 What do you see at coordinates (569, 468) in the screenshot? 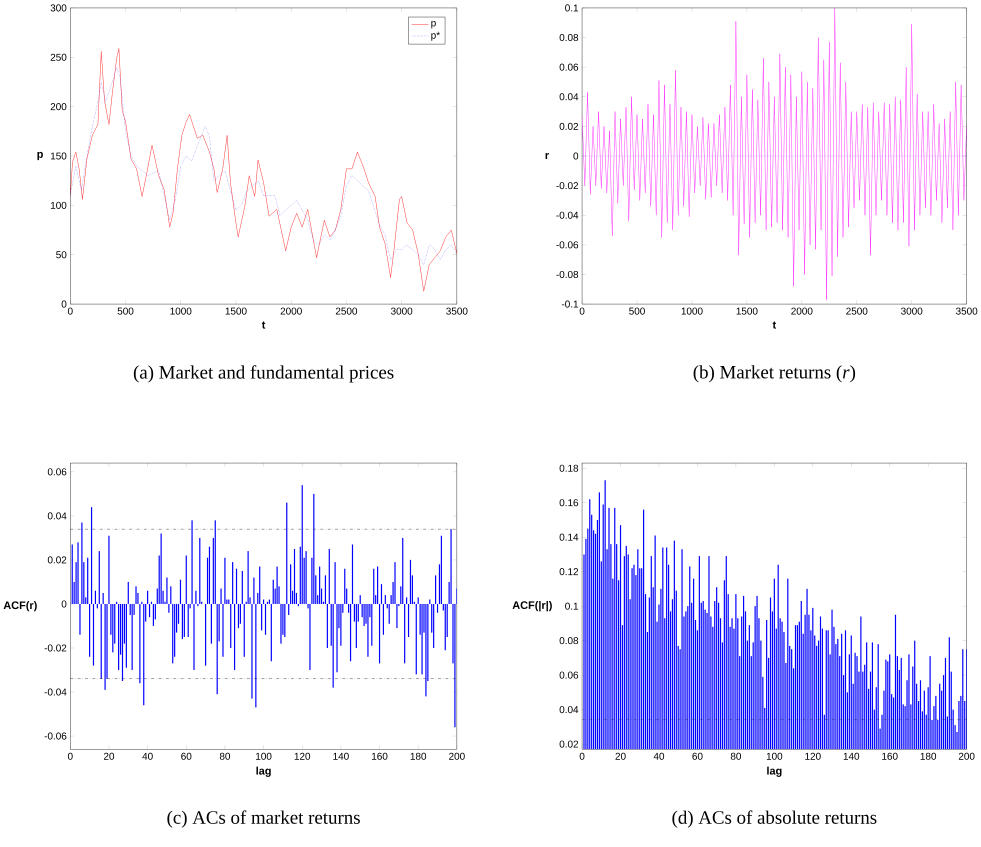
I see `y-tick-label: 0.18` at bounding box center [569, 468].